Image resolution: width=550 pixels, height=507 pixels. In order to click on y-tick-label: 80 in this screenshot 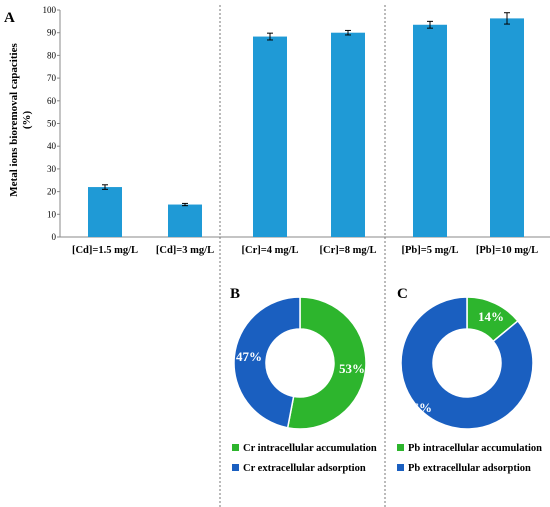, I will do `click(52, 55)`.